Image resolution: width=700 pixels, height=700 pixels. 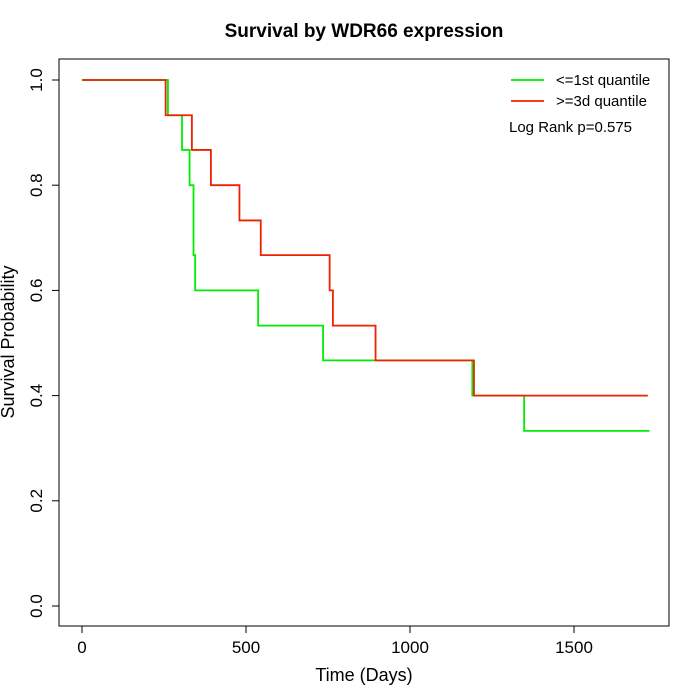 What do you see at coordinates (363, 675) in the screenshot?
I see `x-axis-label: Time (Days)` at bounding box center [363, 675].